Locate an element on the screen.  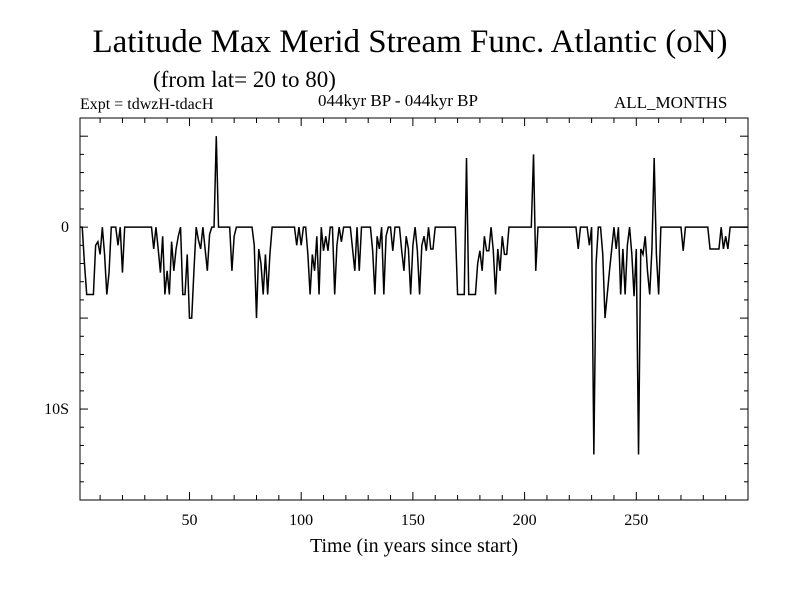
y-tick-label: 0 is located at coordinates (65, 227).